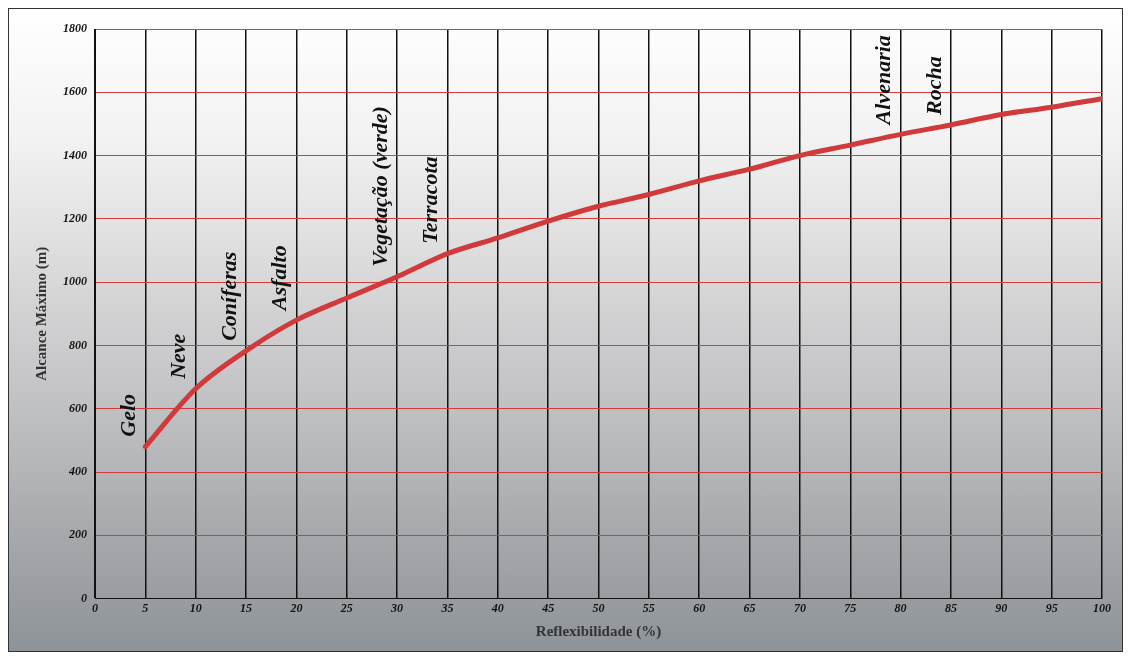  What do you see at coordinates (178, 356) in the screenshot?
I see `annotation: Neve` at bounding box center [178, 356].